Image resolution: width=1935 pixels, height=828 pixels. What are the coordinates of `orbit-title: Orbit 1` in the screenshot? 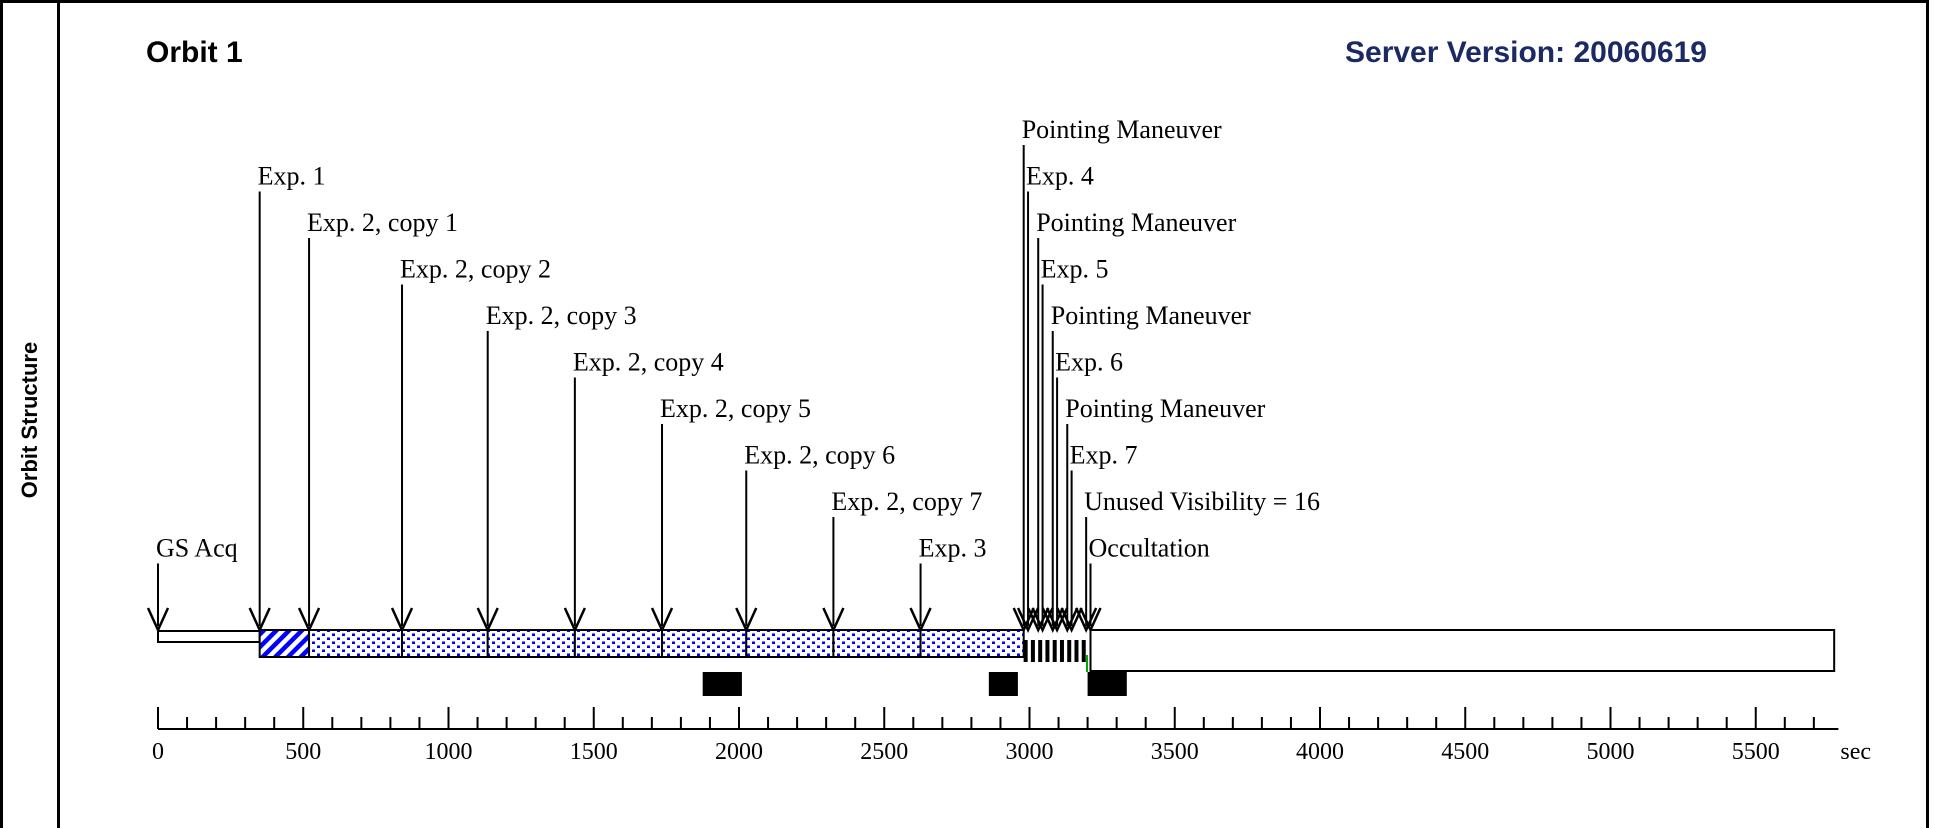 It's located at (194, 52).